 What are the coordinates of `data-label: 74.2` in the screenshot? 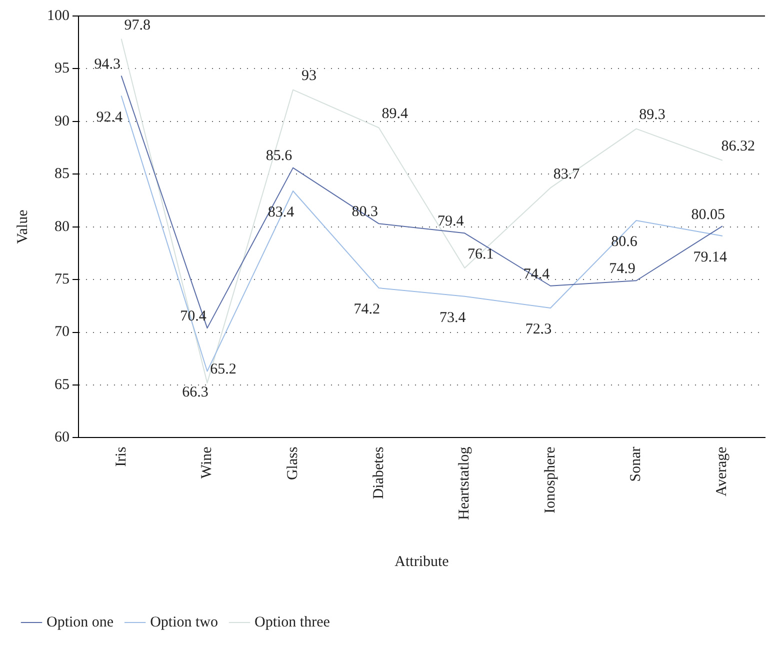 It's located at (367, 309).